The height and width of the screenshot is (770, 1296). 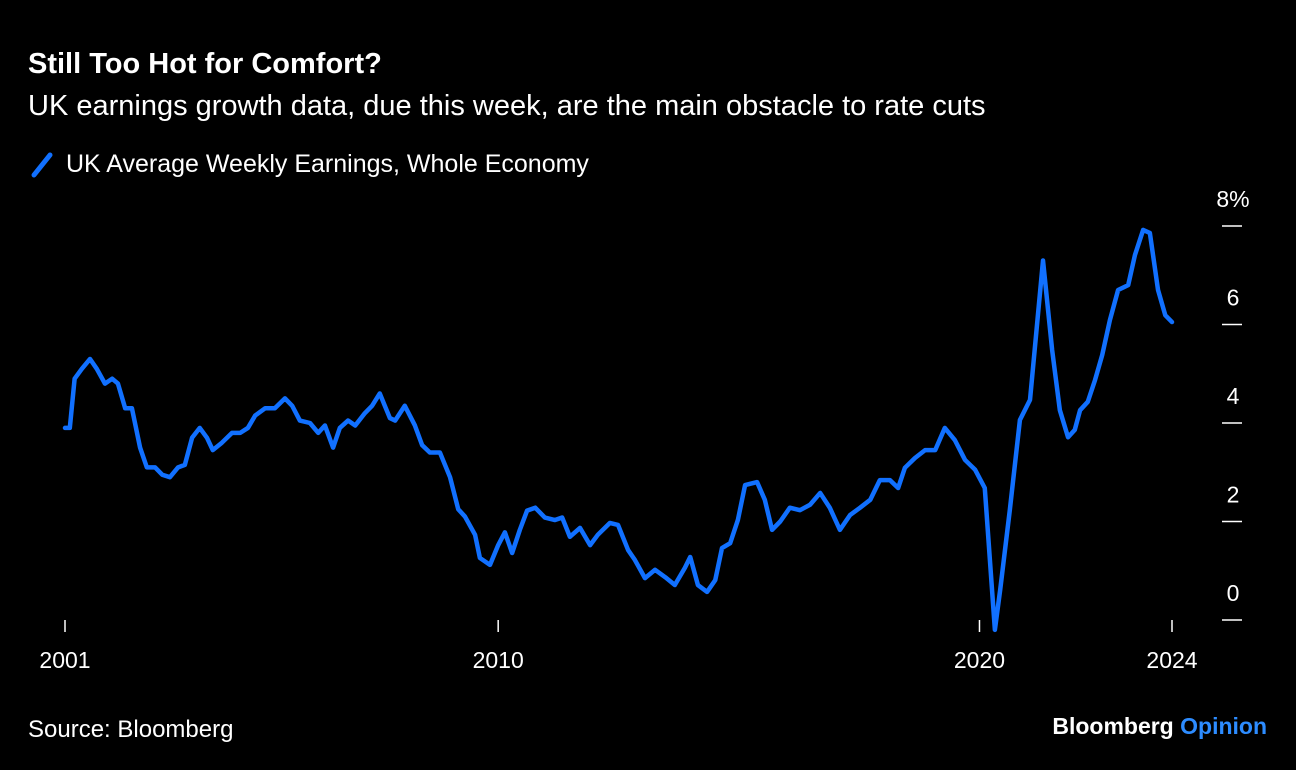 I want to click on source: Source: Bloomberg, so click(x=130, y=729).